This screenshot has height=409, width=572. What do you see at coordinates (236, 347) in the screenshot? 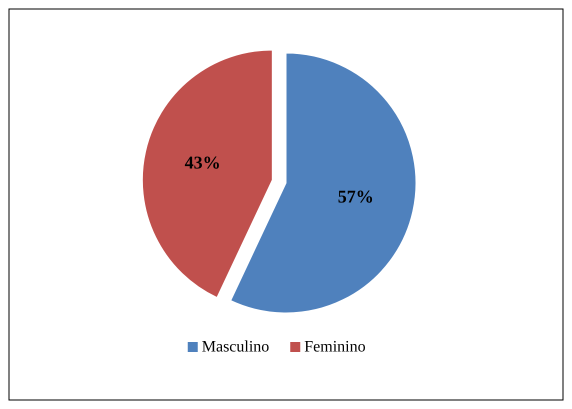
I see `legend-label: Masculino` at bounding box center [236, 347].